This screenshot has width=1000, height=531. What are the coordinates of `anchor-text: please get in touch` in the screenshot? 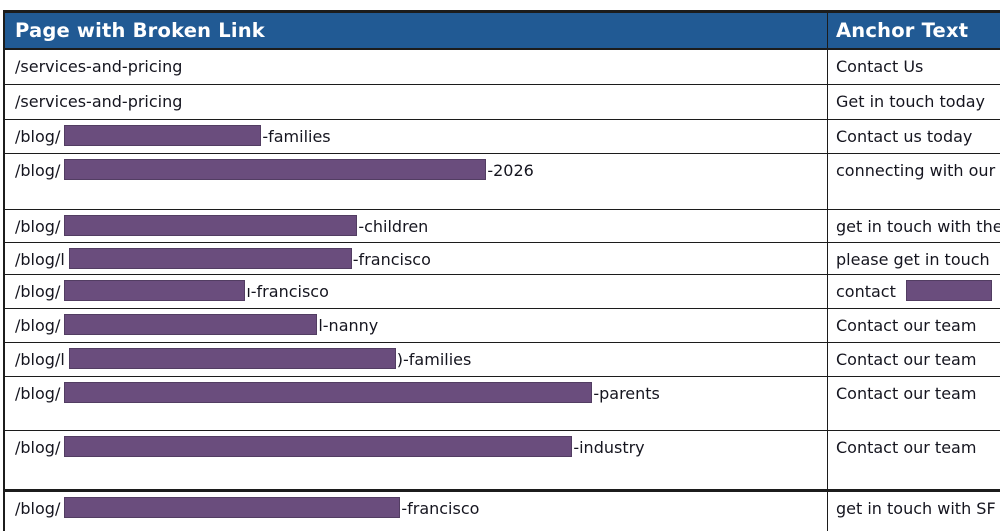 It's located at (913, 259).